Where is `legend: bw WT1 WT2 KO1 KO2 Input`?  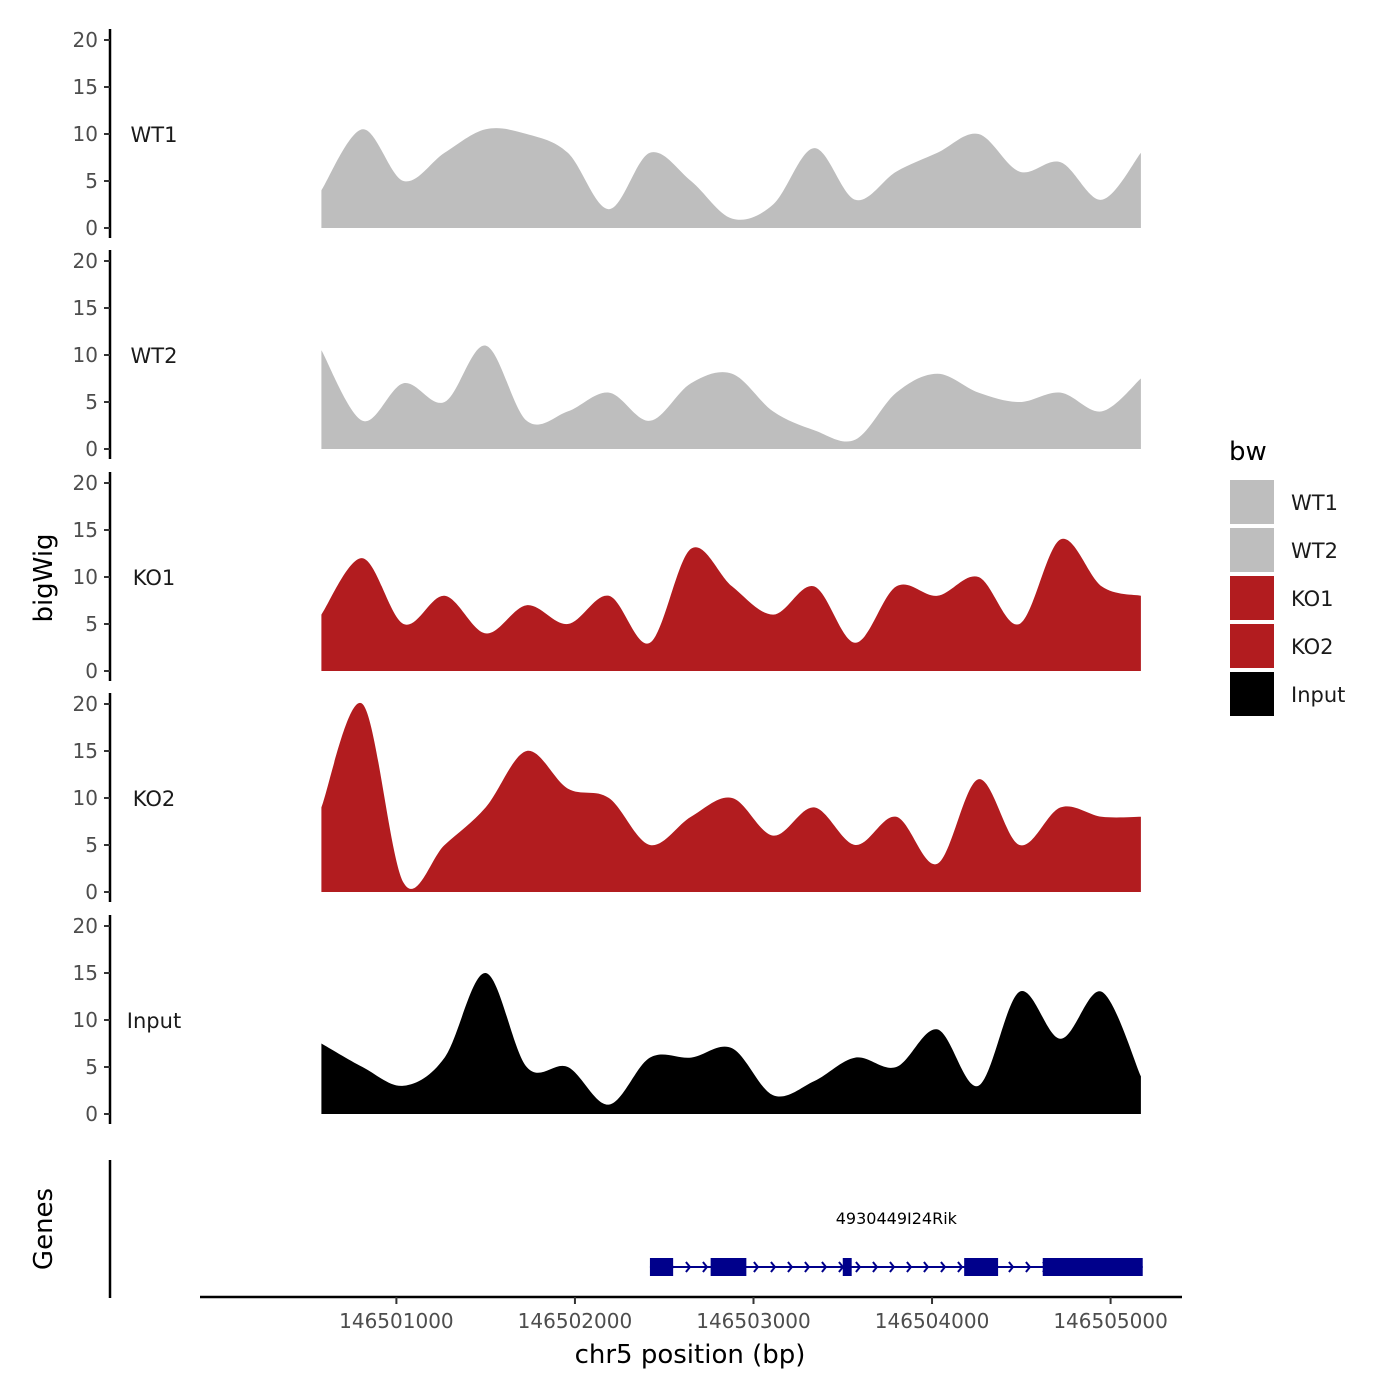
legend: bw WT1 WT2 KO1 KO2 Input is located at coordinates (1287, 576).